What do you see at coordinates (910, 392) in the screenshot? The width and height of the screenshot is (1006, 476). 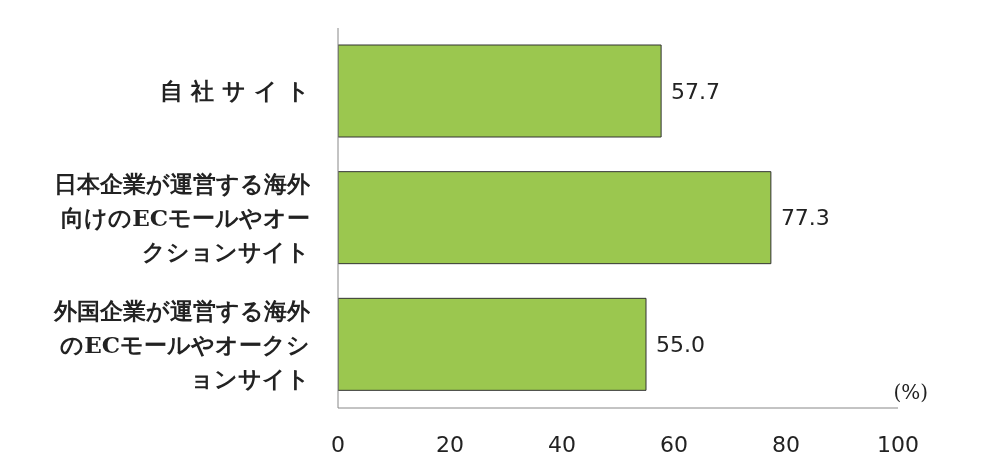 I see `annotation: (%)` at bounding box center [910, 392].